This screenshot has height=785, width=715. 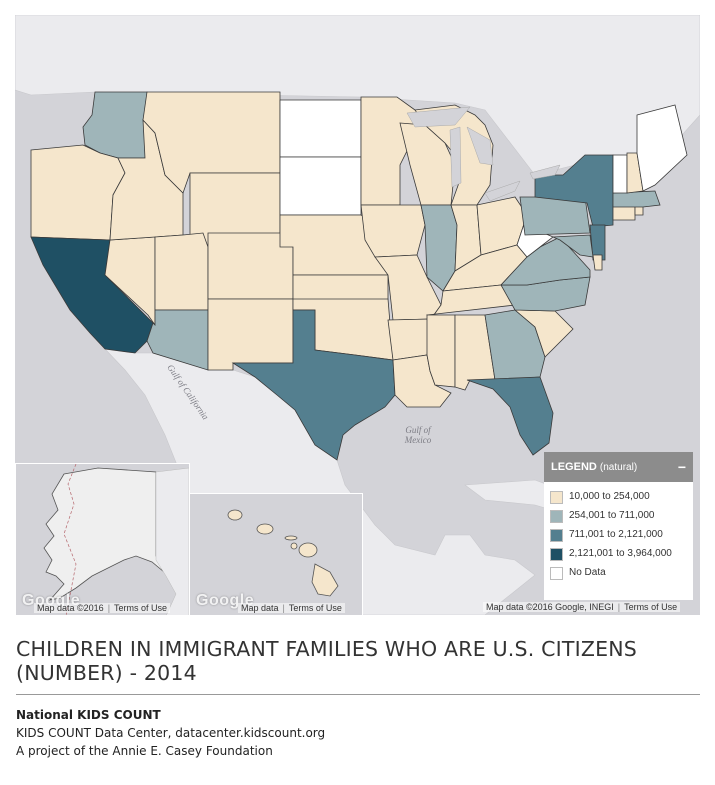 I want to click on state-sd, so click(x=320, y=186).